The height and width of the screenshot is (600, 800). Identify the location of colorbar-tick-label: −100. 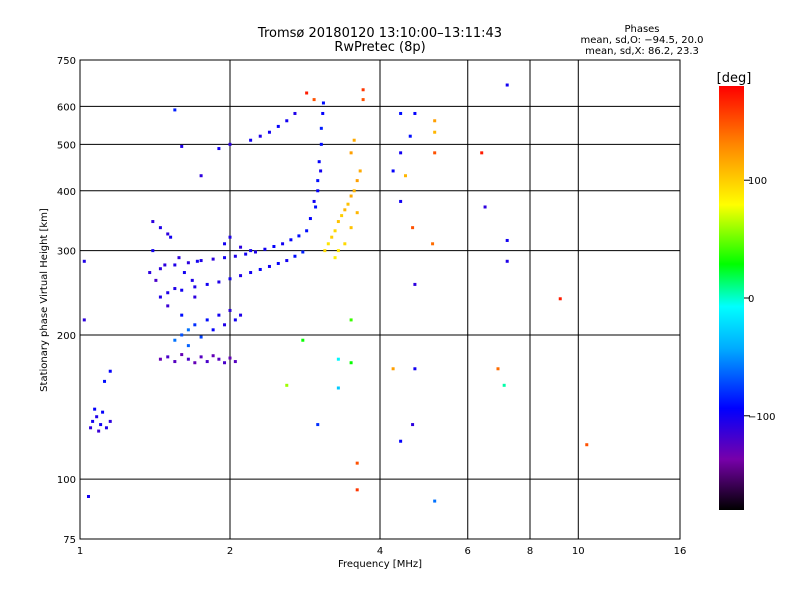
(761, 417).